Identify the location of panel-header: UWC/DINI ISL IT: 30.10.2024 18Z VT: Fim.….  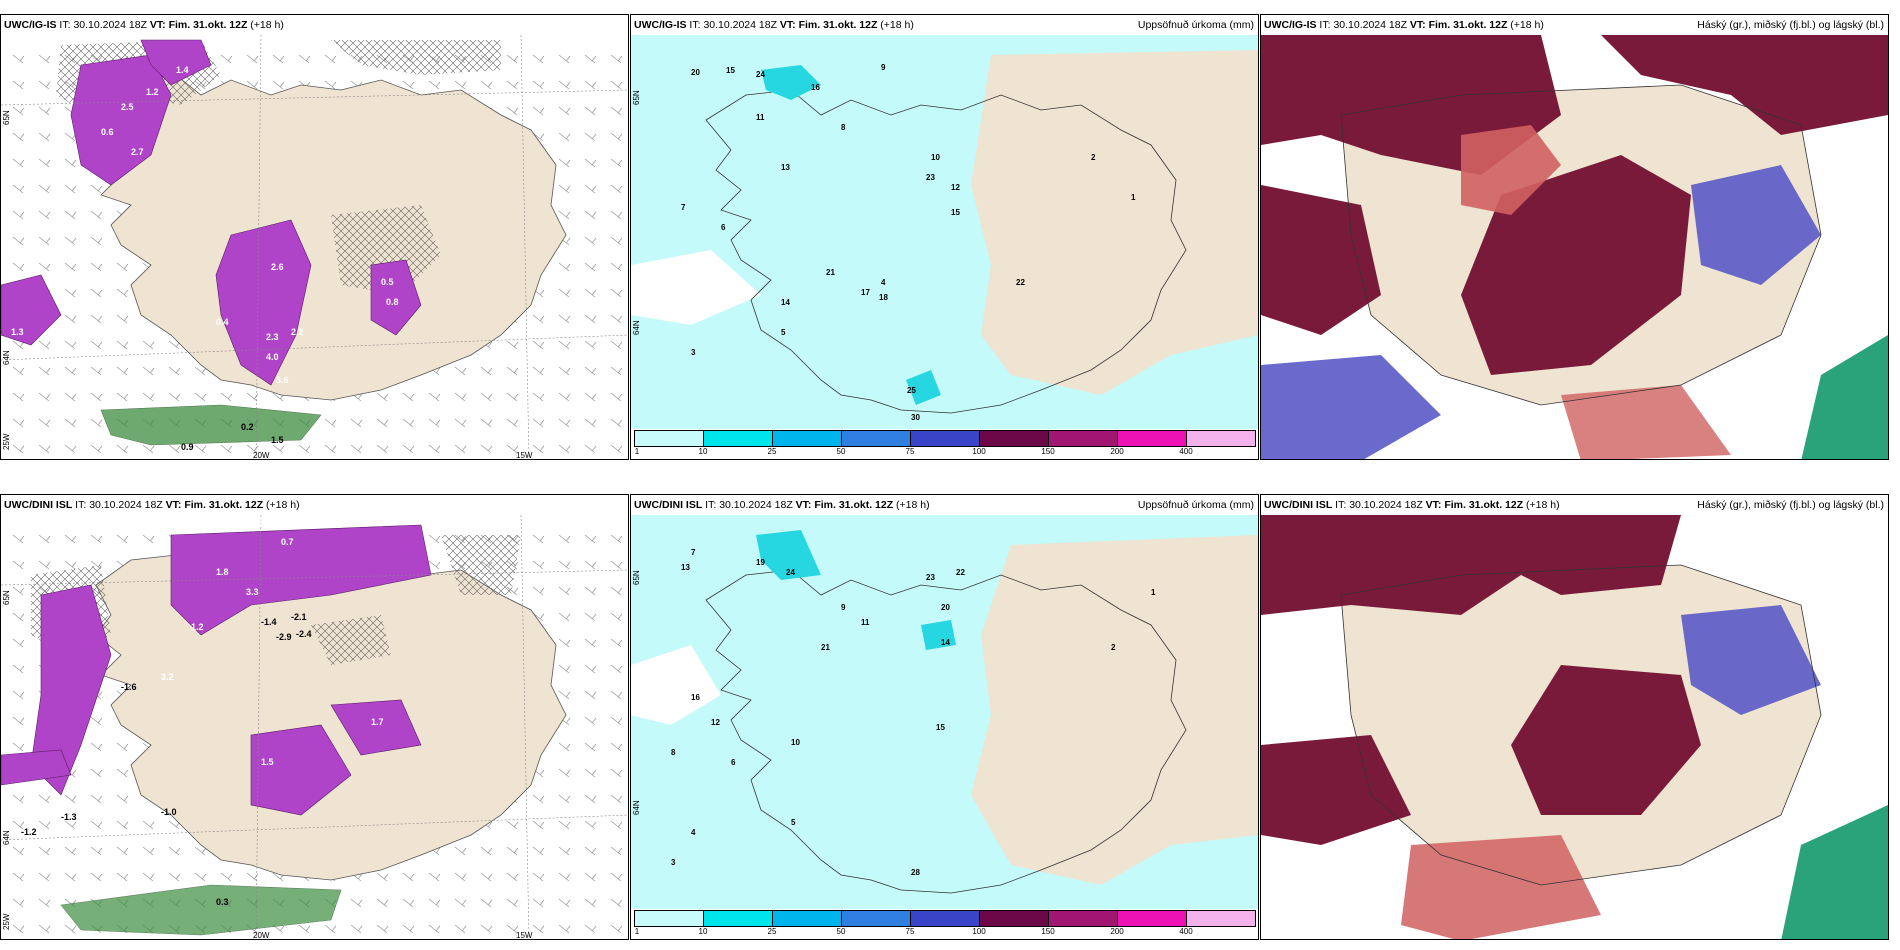
(1574, 505).